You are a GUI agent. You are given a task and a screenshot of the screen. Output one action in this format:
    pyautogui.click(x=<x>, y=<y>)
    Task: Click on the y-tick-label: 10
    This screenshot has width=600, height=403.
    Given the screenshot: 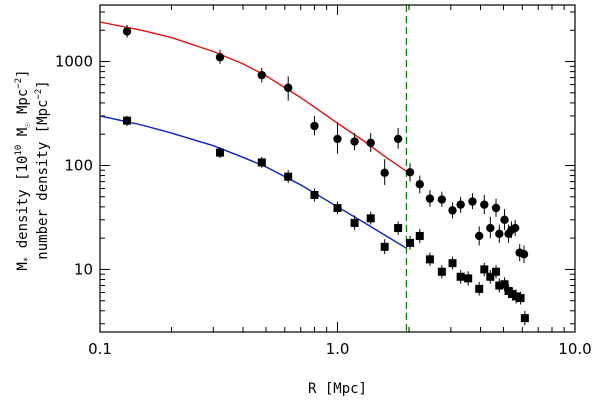 What is the action you would take?
    pyautogui.click(x=83, y=269)
    